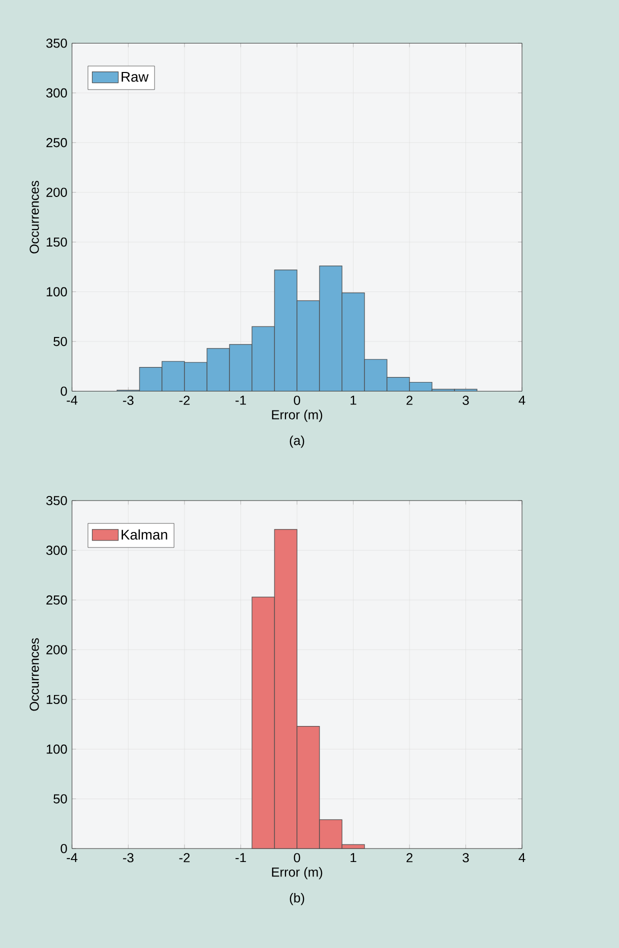 This screenshot has width=619, height=948. What do you see at coordinates (135, 77) in the screenshot?
I see `legend-label: Raw` at bounding box center [135, 77].